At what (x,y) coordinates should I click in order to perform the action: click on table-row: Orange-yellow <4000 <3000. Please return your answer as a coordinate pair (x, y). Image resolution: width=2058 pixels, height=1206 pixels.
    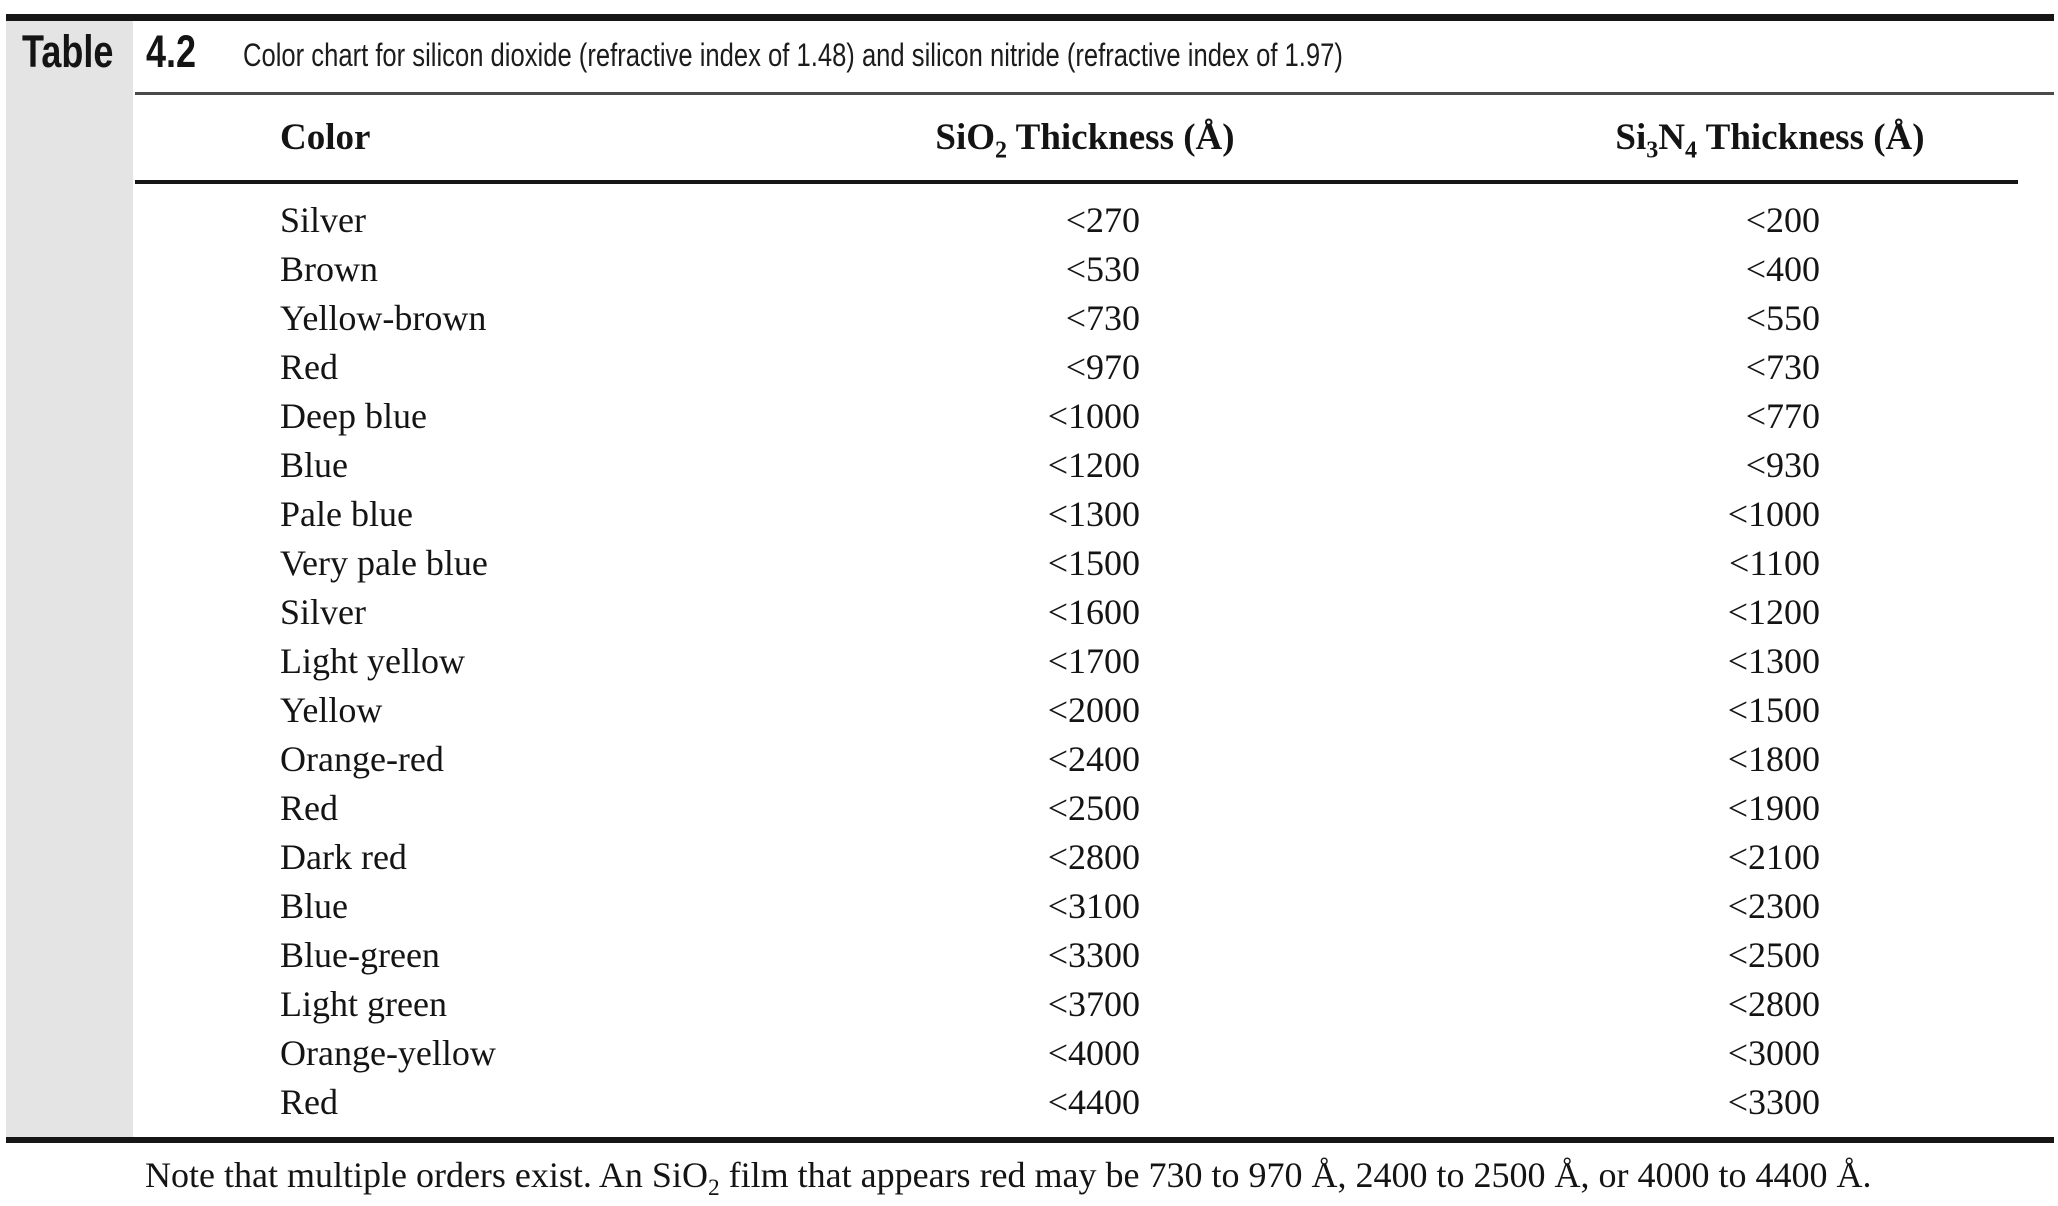
    Looking at the image, I should click on (1076, 1053).